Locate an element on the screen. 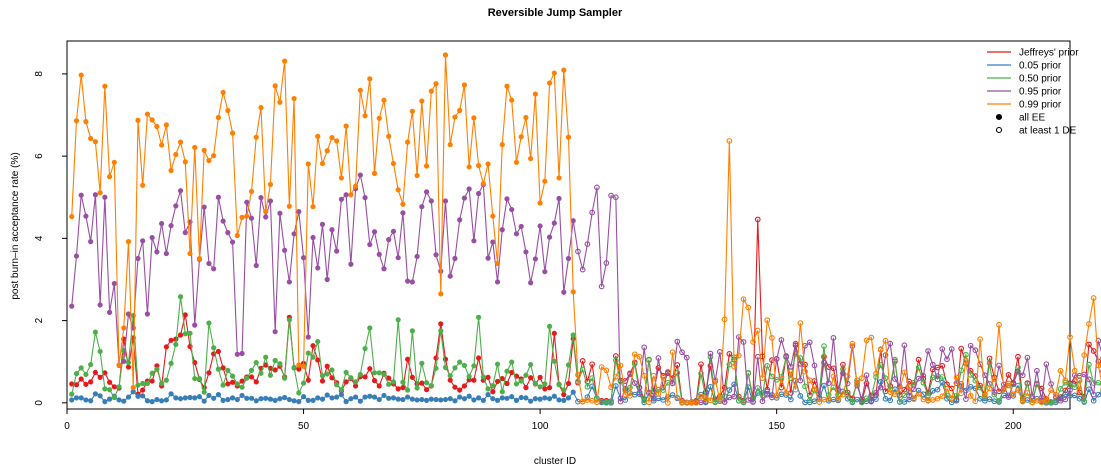 The width and height of the screenshot is (1101, 470). x-axis-label: cluster ID is located at coordinates (555, 461).